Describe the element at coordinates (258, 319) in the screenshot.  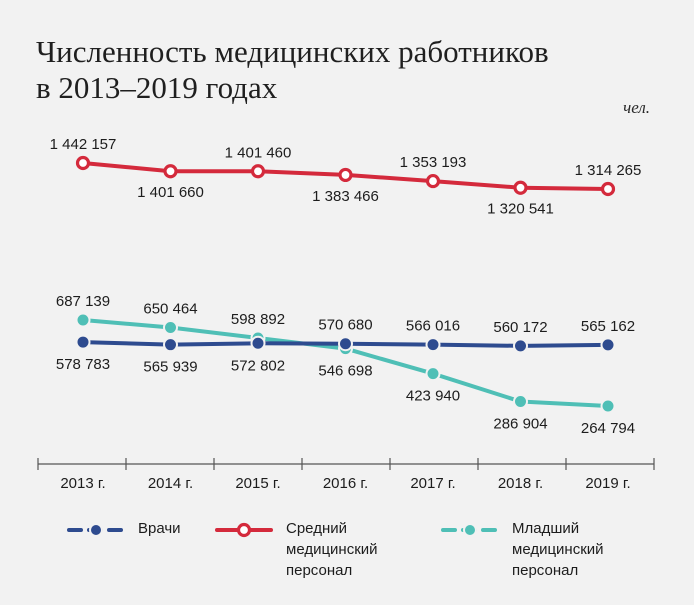
I see `data-label: 598 892` at that location.